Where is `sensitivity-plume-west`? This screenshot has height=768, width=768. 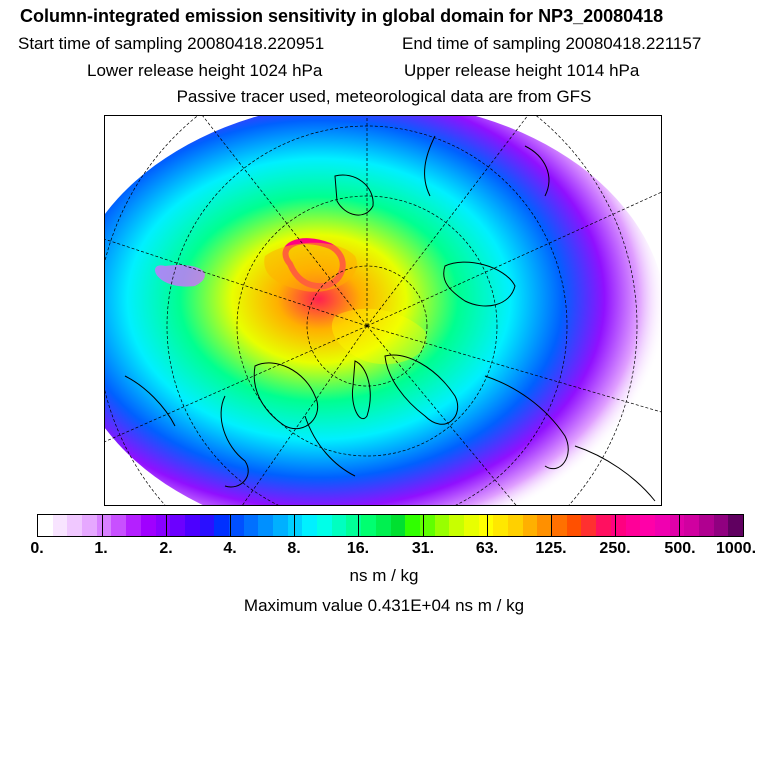
sensitivity-plume-west is located at coordinates (180, 276).